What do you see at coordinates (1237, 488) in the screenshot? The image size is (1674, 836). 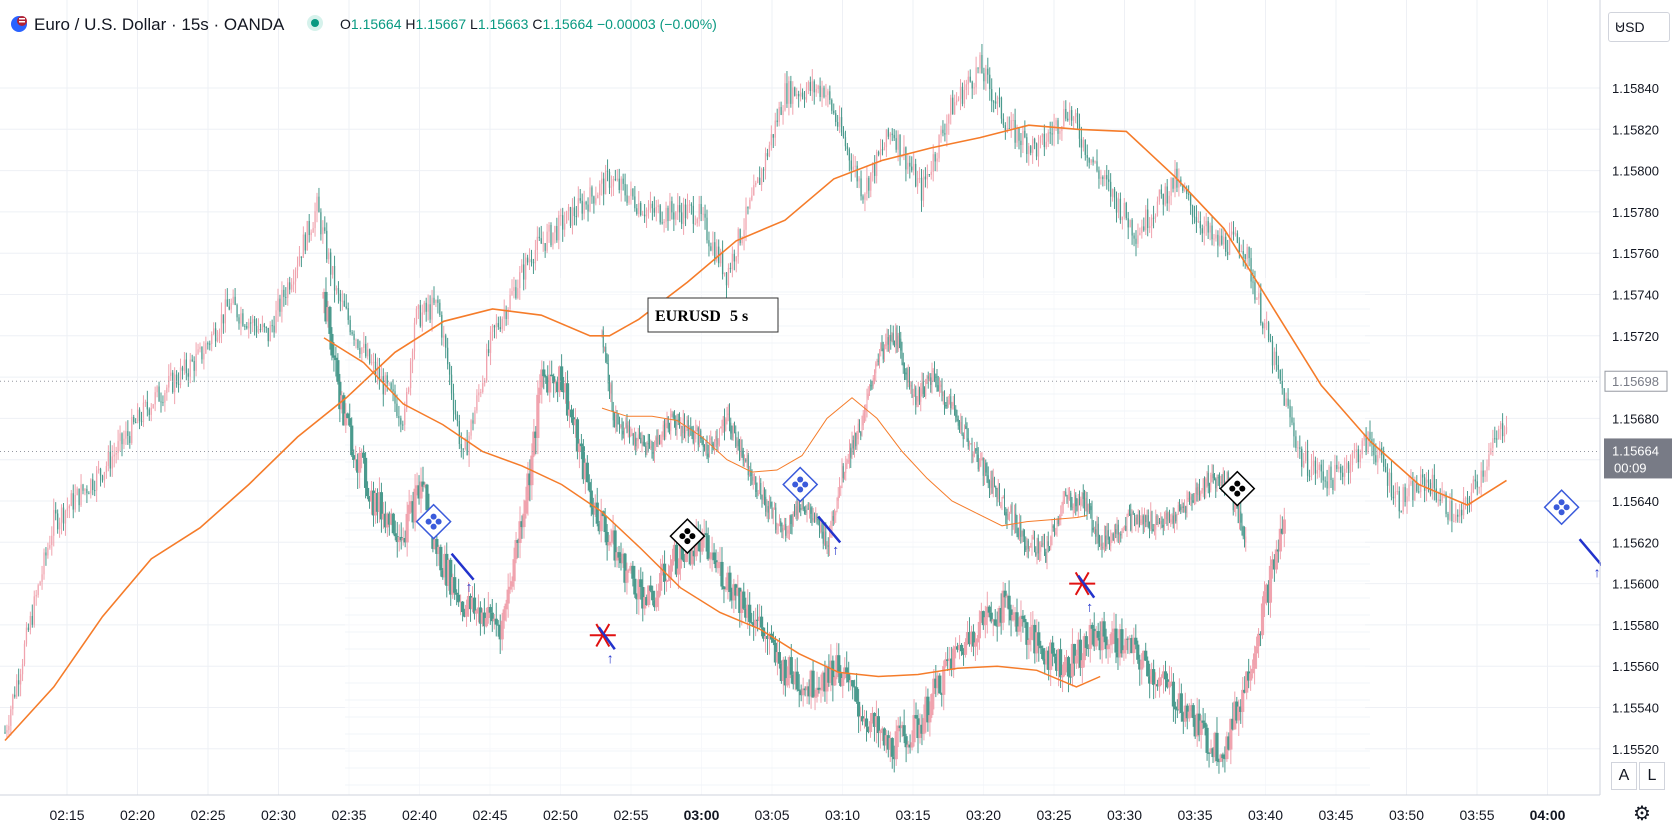 I see `black-diamond-signal-icon` at bounding box center [1237, 488].